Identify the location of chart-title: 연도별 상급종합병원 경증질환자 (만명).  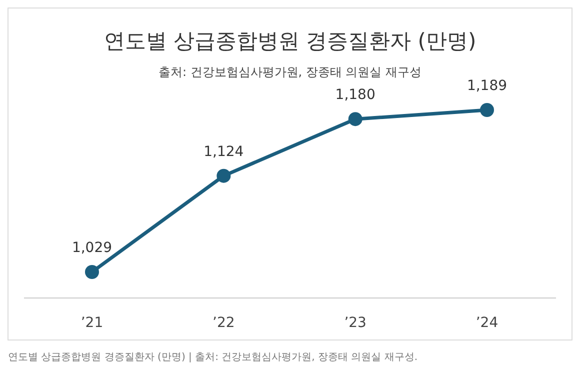
(290, 41).